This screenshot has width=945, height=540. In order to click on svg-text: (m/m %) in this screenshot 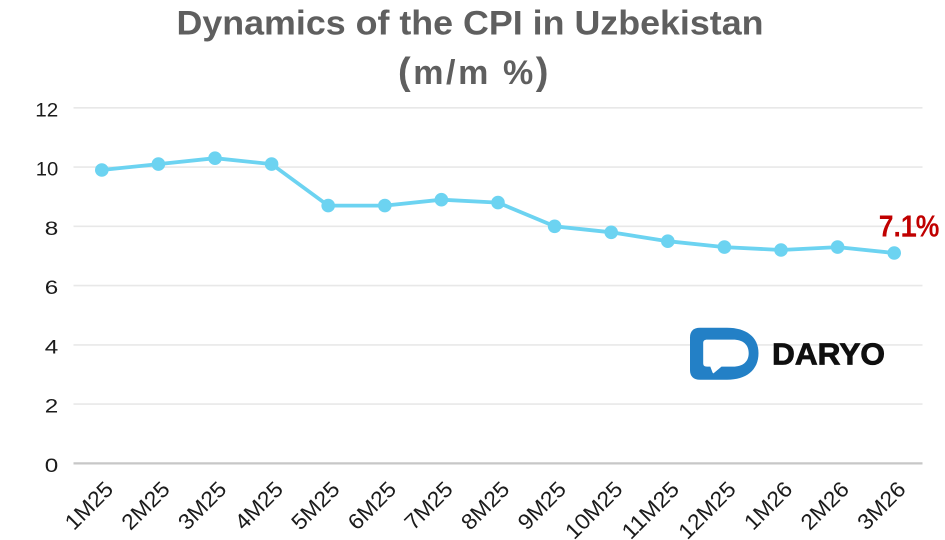, I will do `click(474, 72)`.